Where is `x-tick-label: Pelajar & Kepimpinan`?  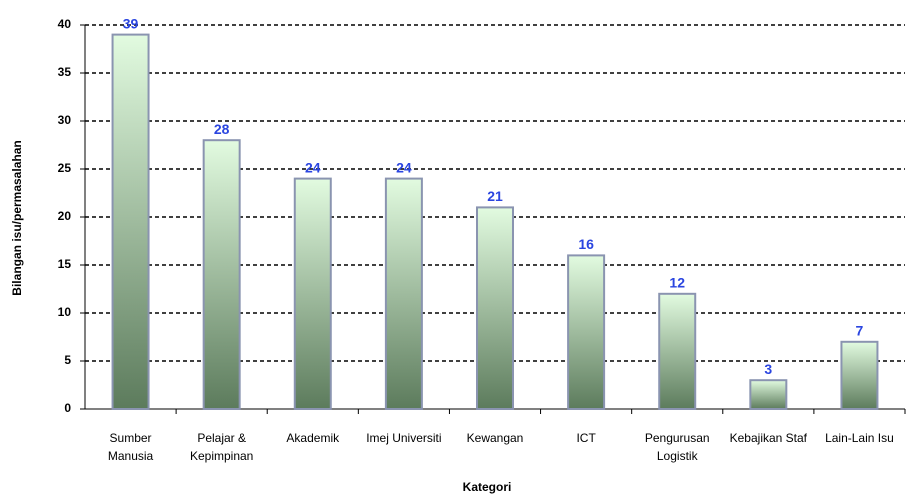 x-tick-label: Pelajar & Kepimpinan is located at coordinates (221, 447).